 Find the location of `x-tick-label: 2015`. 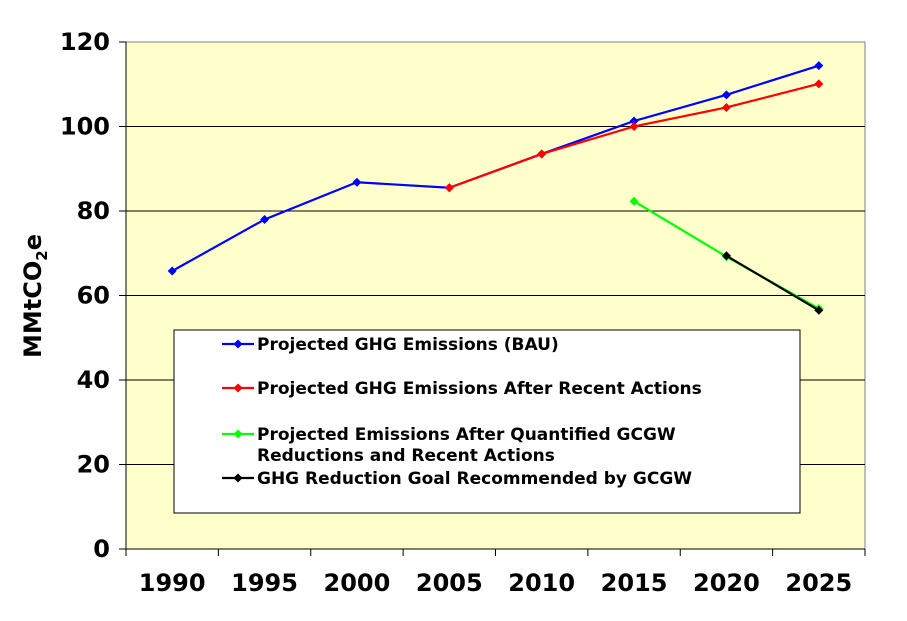

x-tick-label: 2015 is located at coordinates (634, 583).